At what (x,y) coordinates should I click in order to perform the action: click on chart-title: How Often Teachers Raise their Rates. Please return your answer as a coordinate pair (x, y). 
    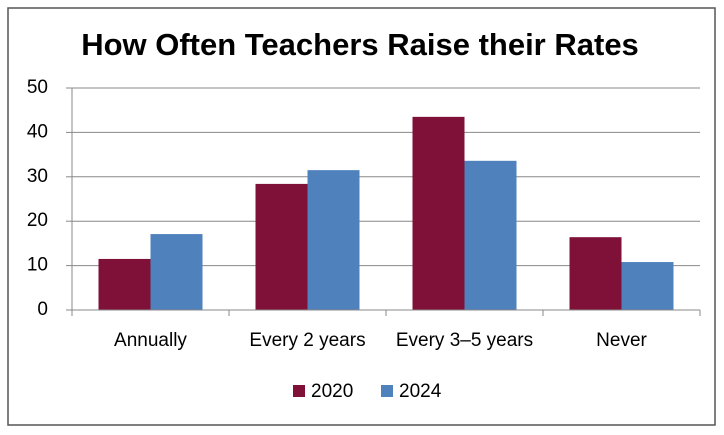
    Looking at the image, I should click on (360, 44).